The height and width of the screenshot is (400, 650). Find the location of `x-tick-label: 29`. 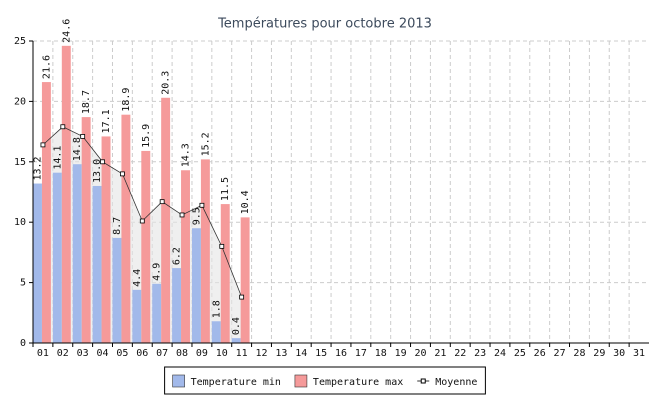

x-tick-label: 29 is located at coordinates (599, 353).